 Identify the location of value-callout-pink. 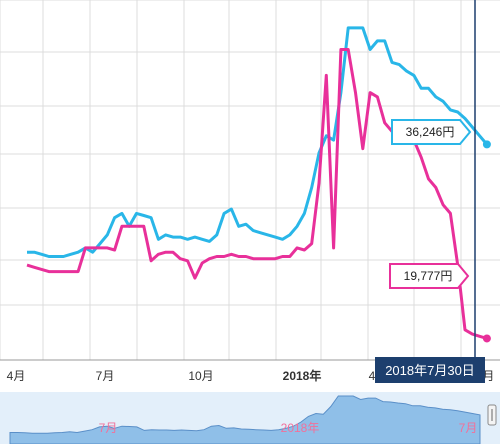
(429, 276).